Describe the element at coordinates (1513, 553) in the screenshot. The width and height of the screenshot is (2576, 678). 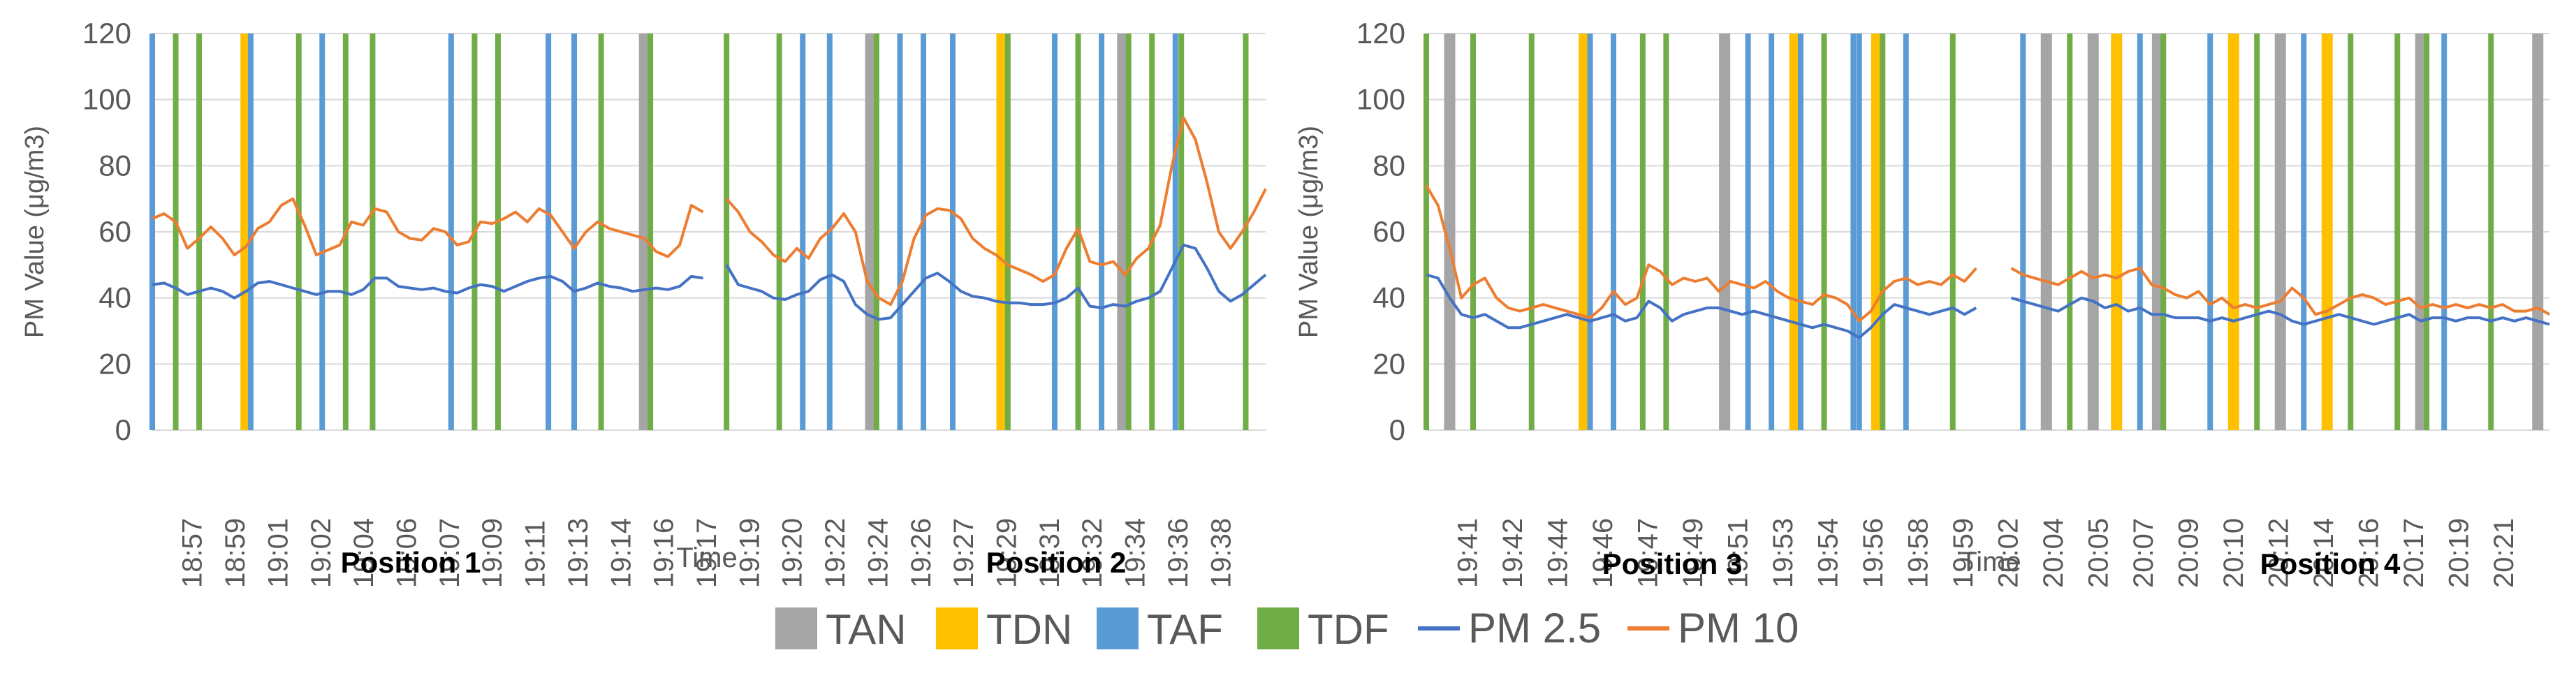
I see `x-tick-label: 19:42` at that location.